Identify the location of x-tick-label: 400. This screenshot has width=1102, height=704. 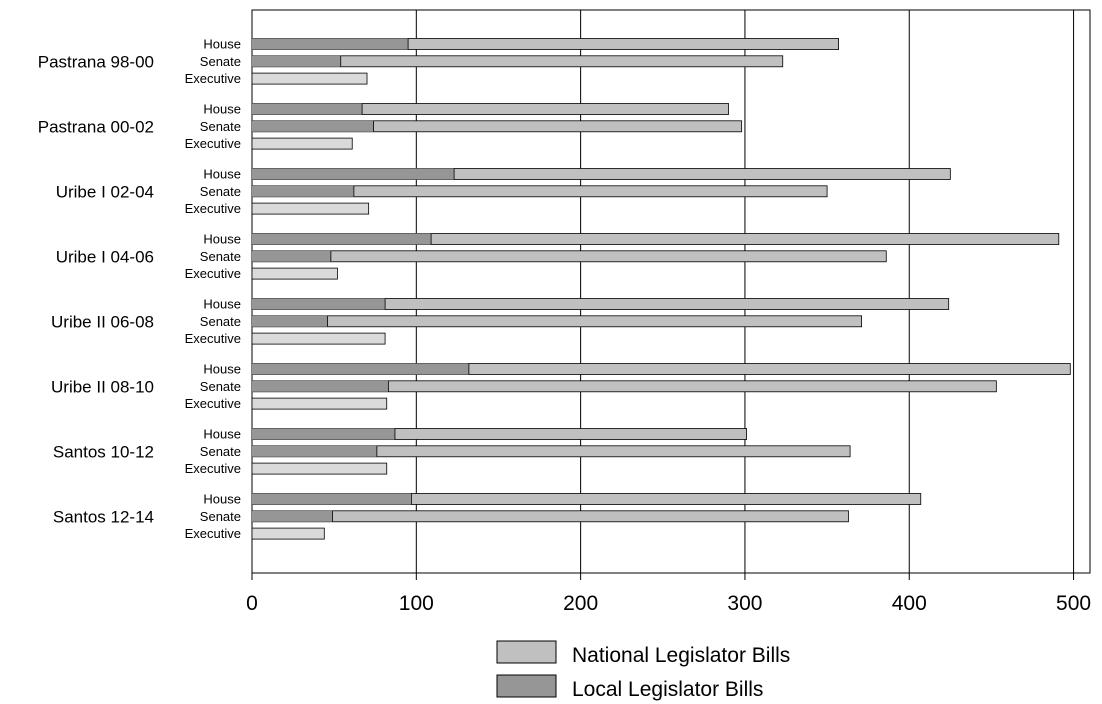
(909, 603).